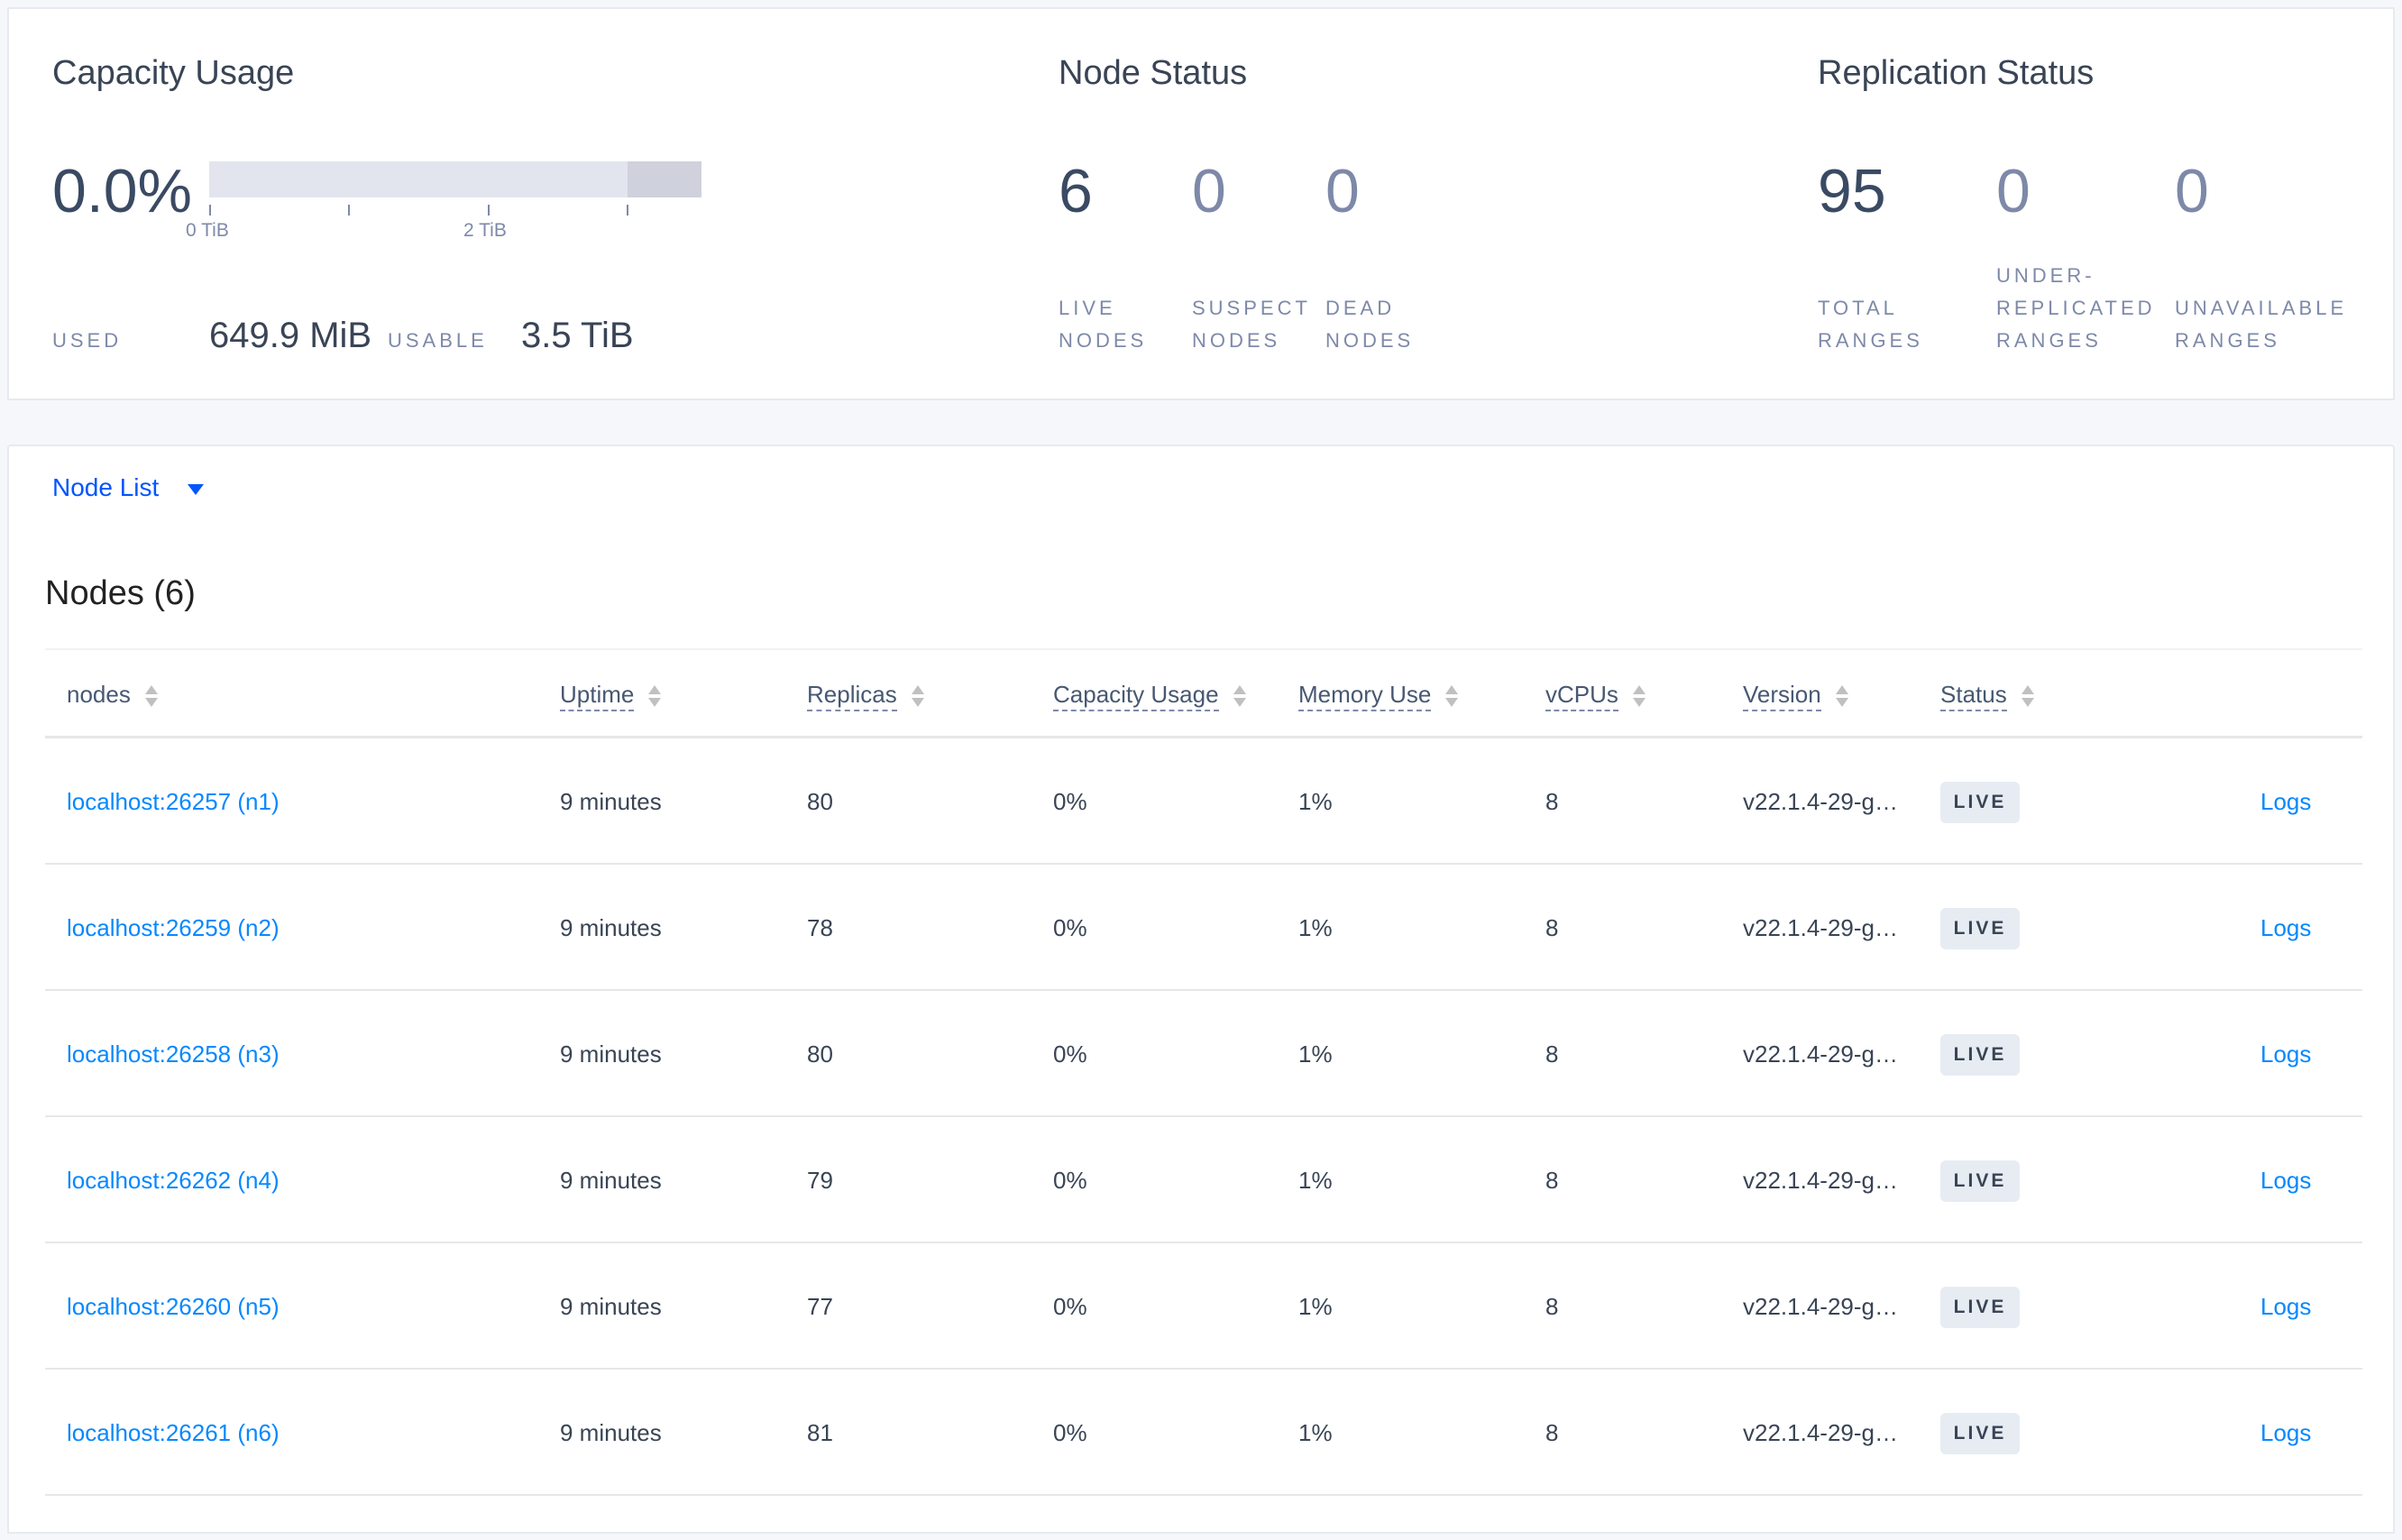  What do you see at coordinates (87, 341) in the screenshot?
I see `used-label: USED` at bounding box center [87, 341].